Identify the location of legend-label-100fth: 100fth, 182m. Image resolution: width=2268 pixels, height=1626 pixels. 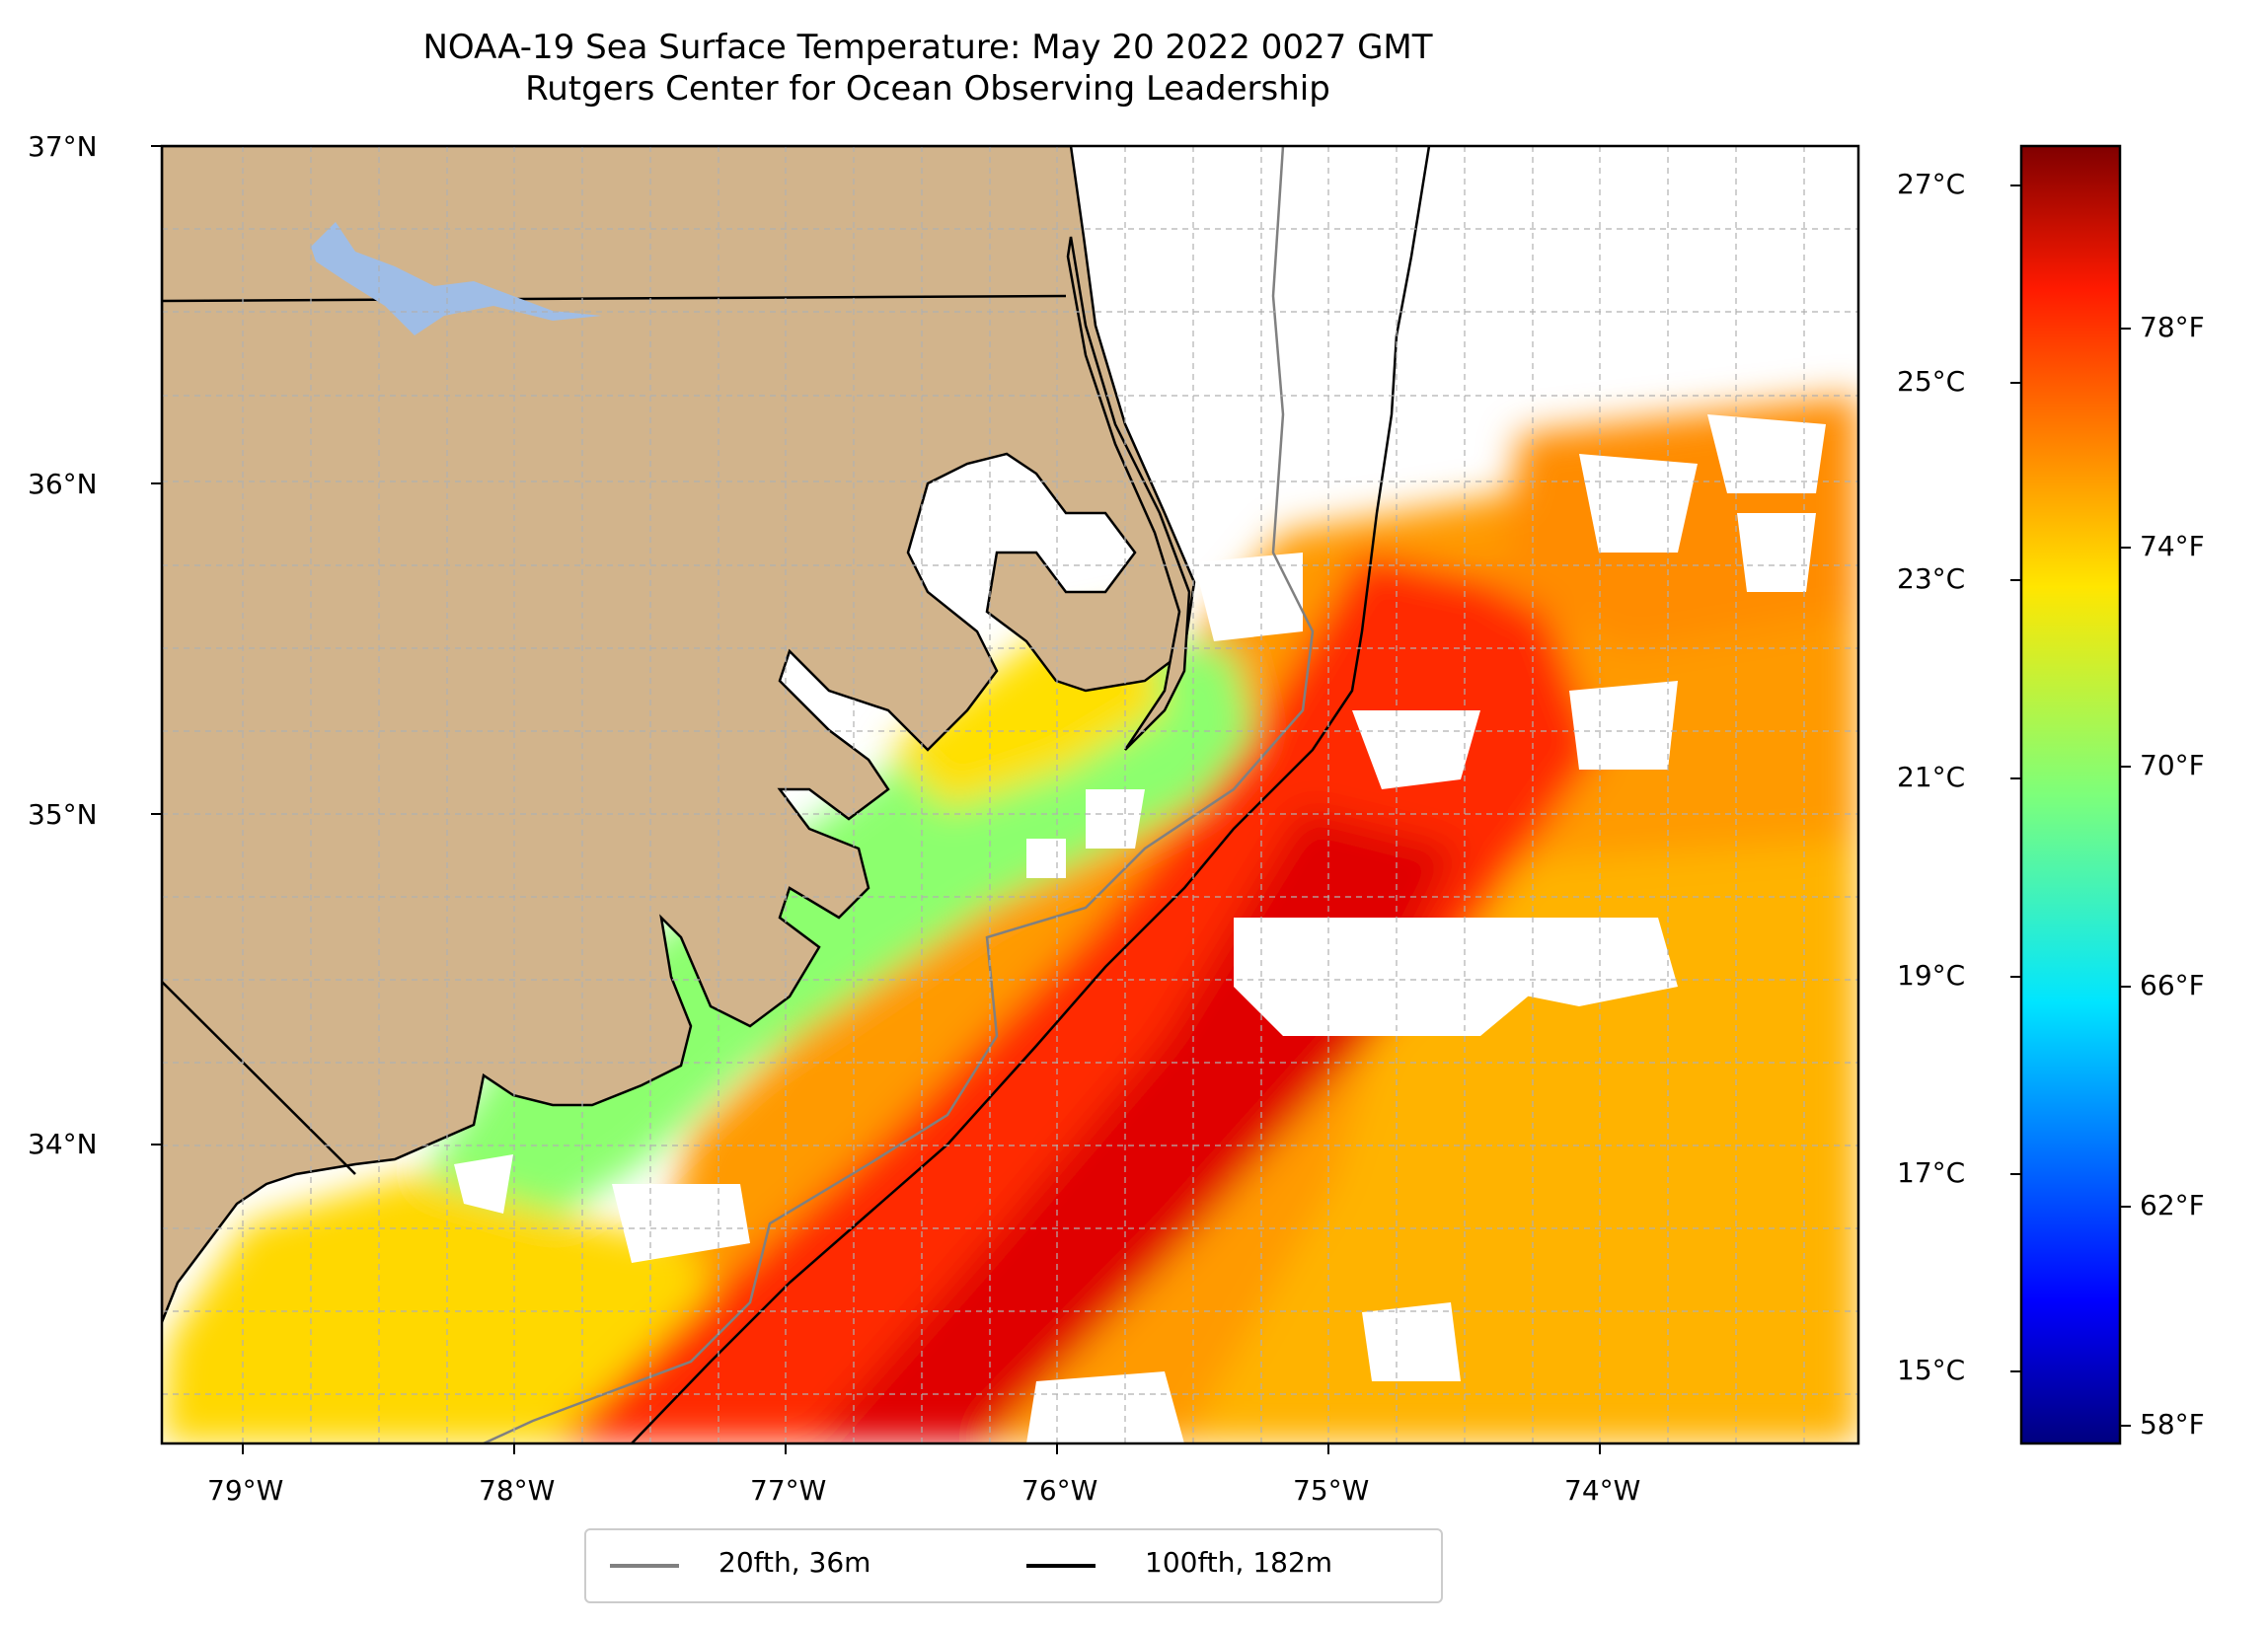
(1239, 1562).